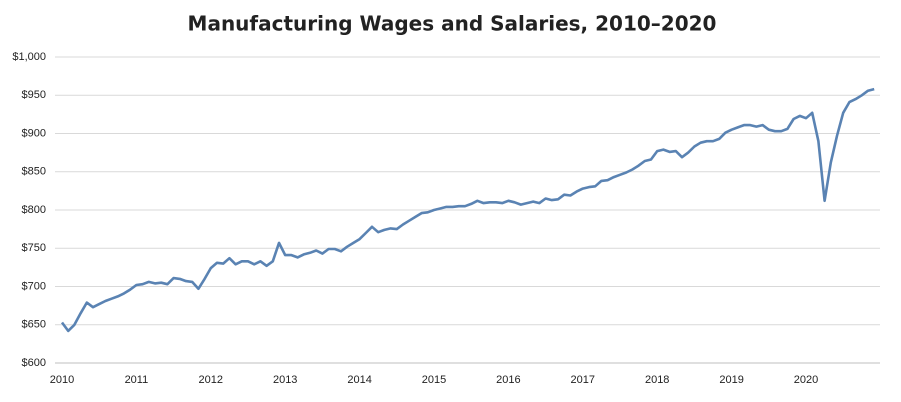  Describe the element at coordinates (285, 380) in the screenshot. I see `x-tick-label: 2013` at that location.